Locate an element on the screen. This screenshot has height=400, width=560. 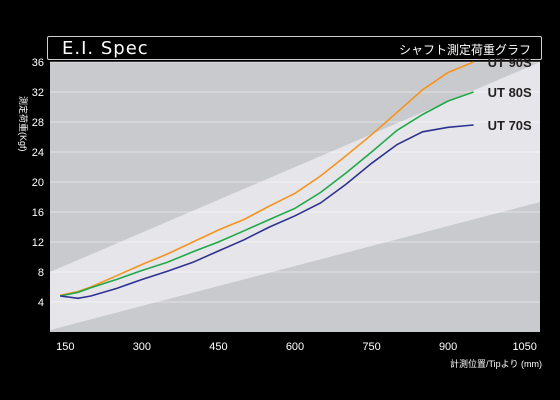
x-tick-labels: 150 300 450 600 750 900 1050 is located at coordinates (296, 347).